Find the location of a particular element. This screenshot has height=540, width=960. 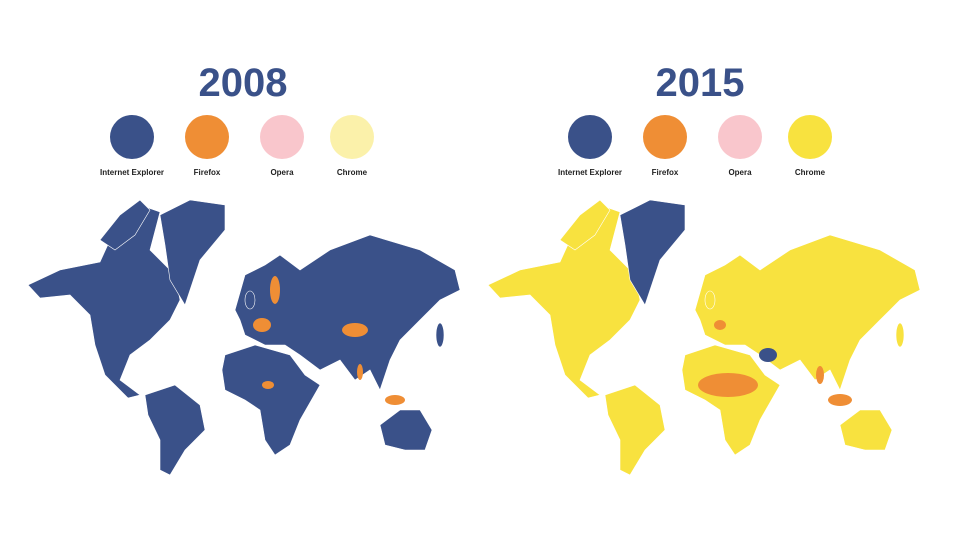

year-title: 2015 is located at coordinates (700, 83).